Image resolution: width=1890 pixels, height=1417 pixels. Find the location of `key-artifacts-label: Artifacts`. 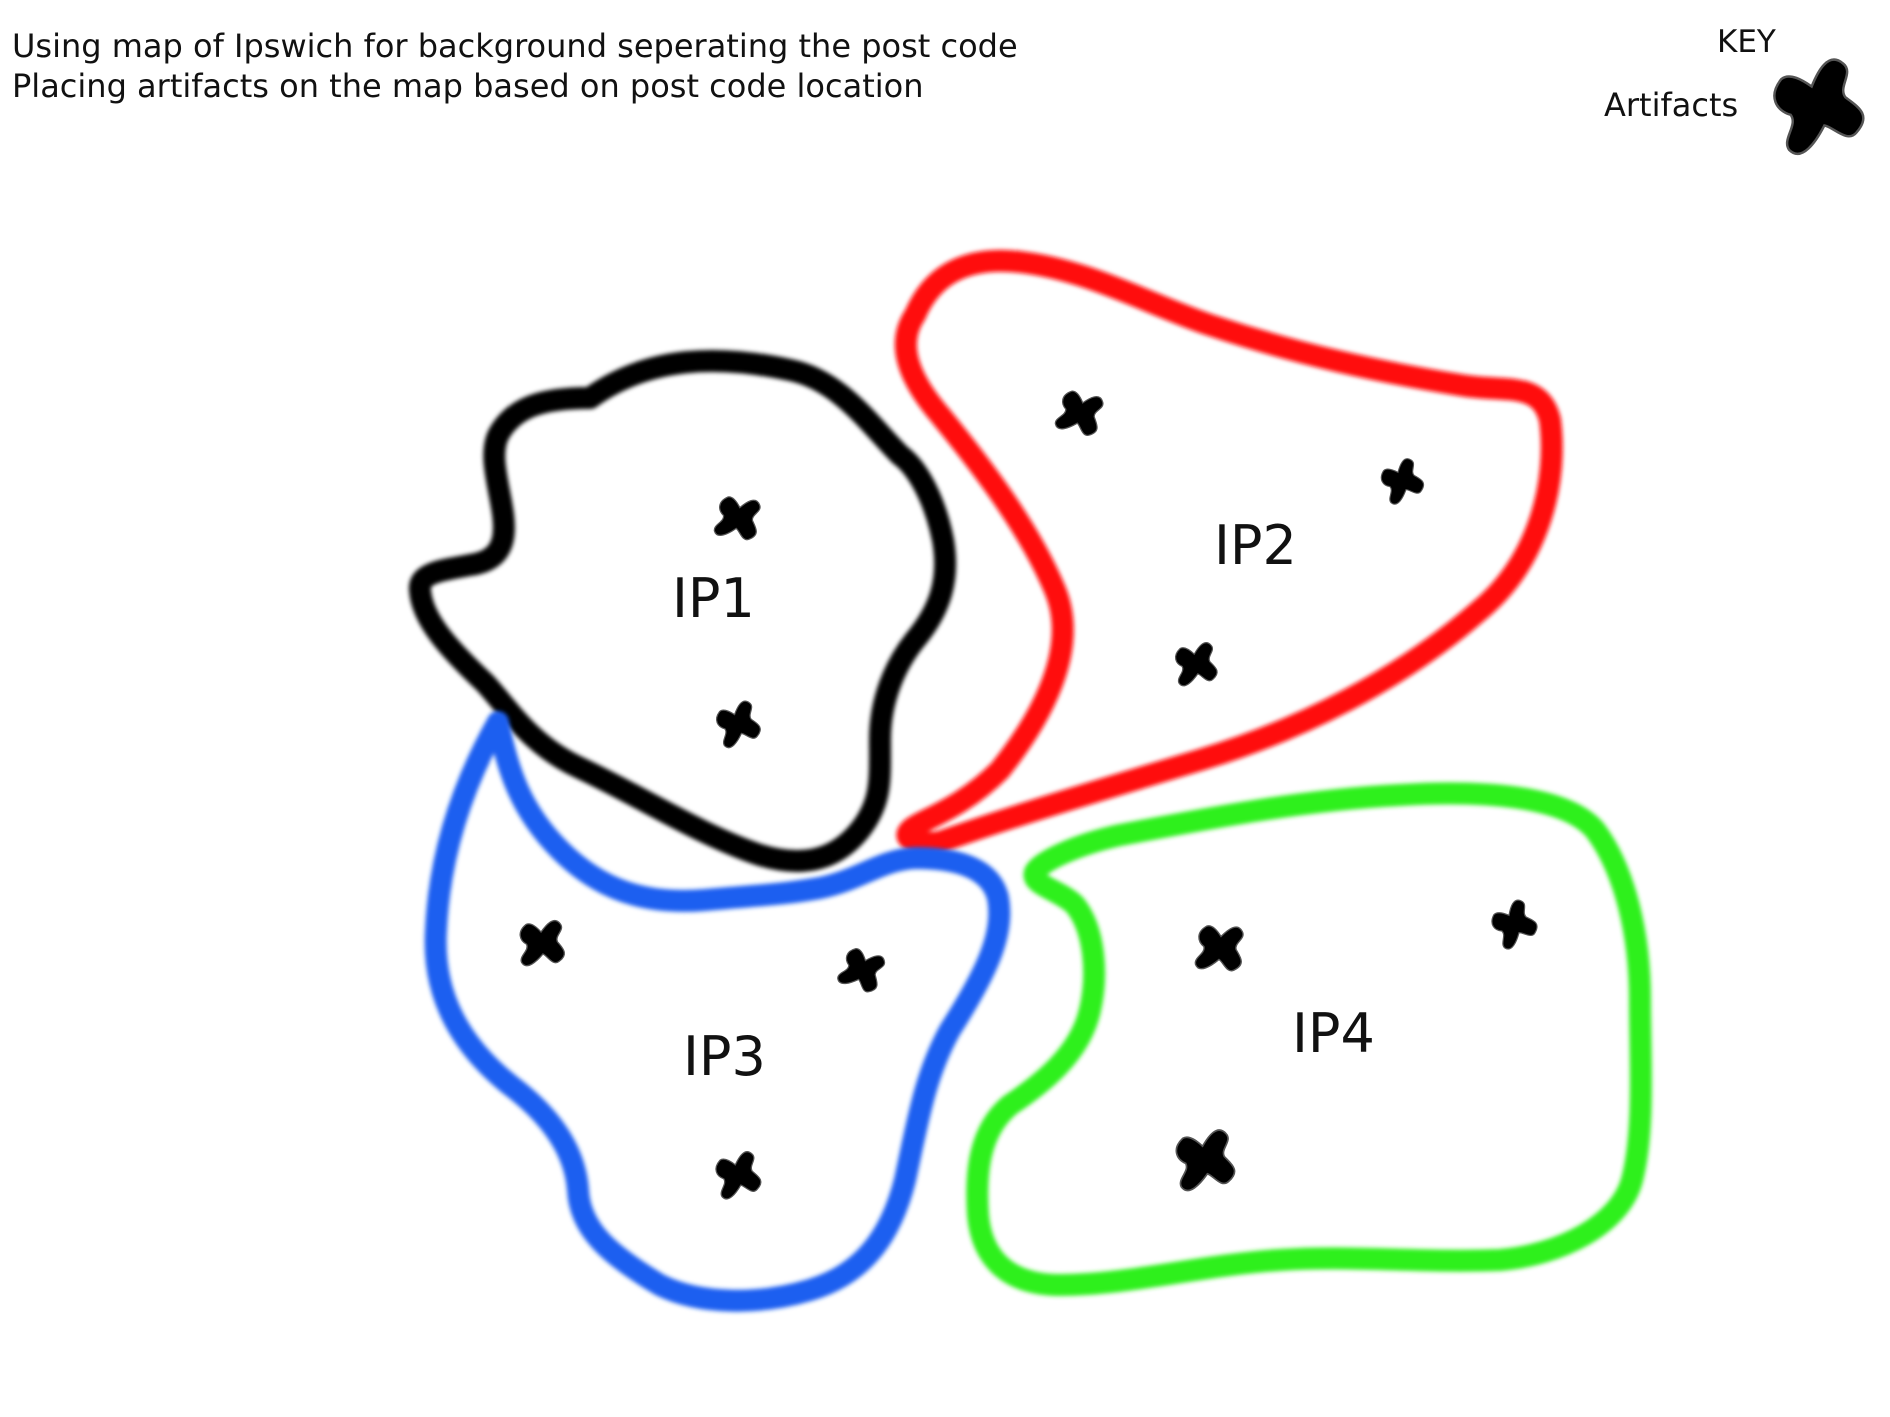

key-artifacts-label: Artifacts is located at coordinates (1671, 105).